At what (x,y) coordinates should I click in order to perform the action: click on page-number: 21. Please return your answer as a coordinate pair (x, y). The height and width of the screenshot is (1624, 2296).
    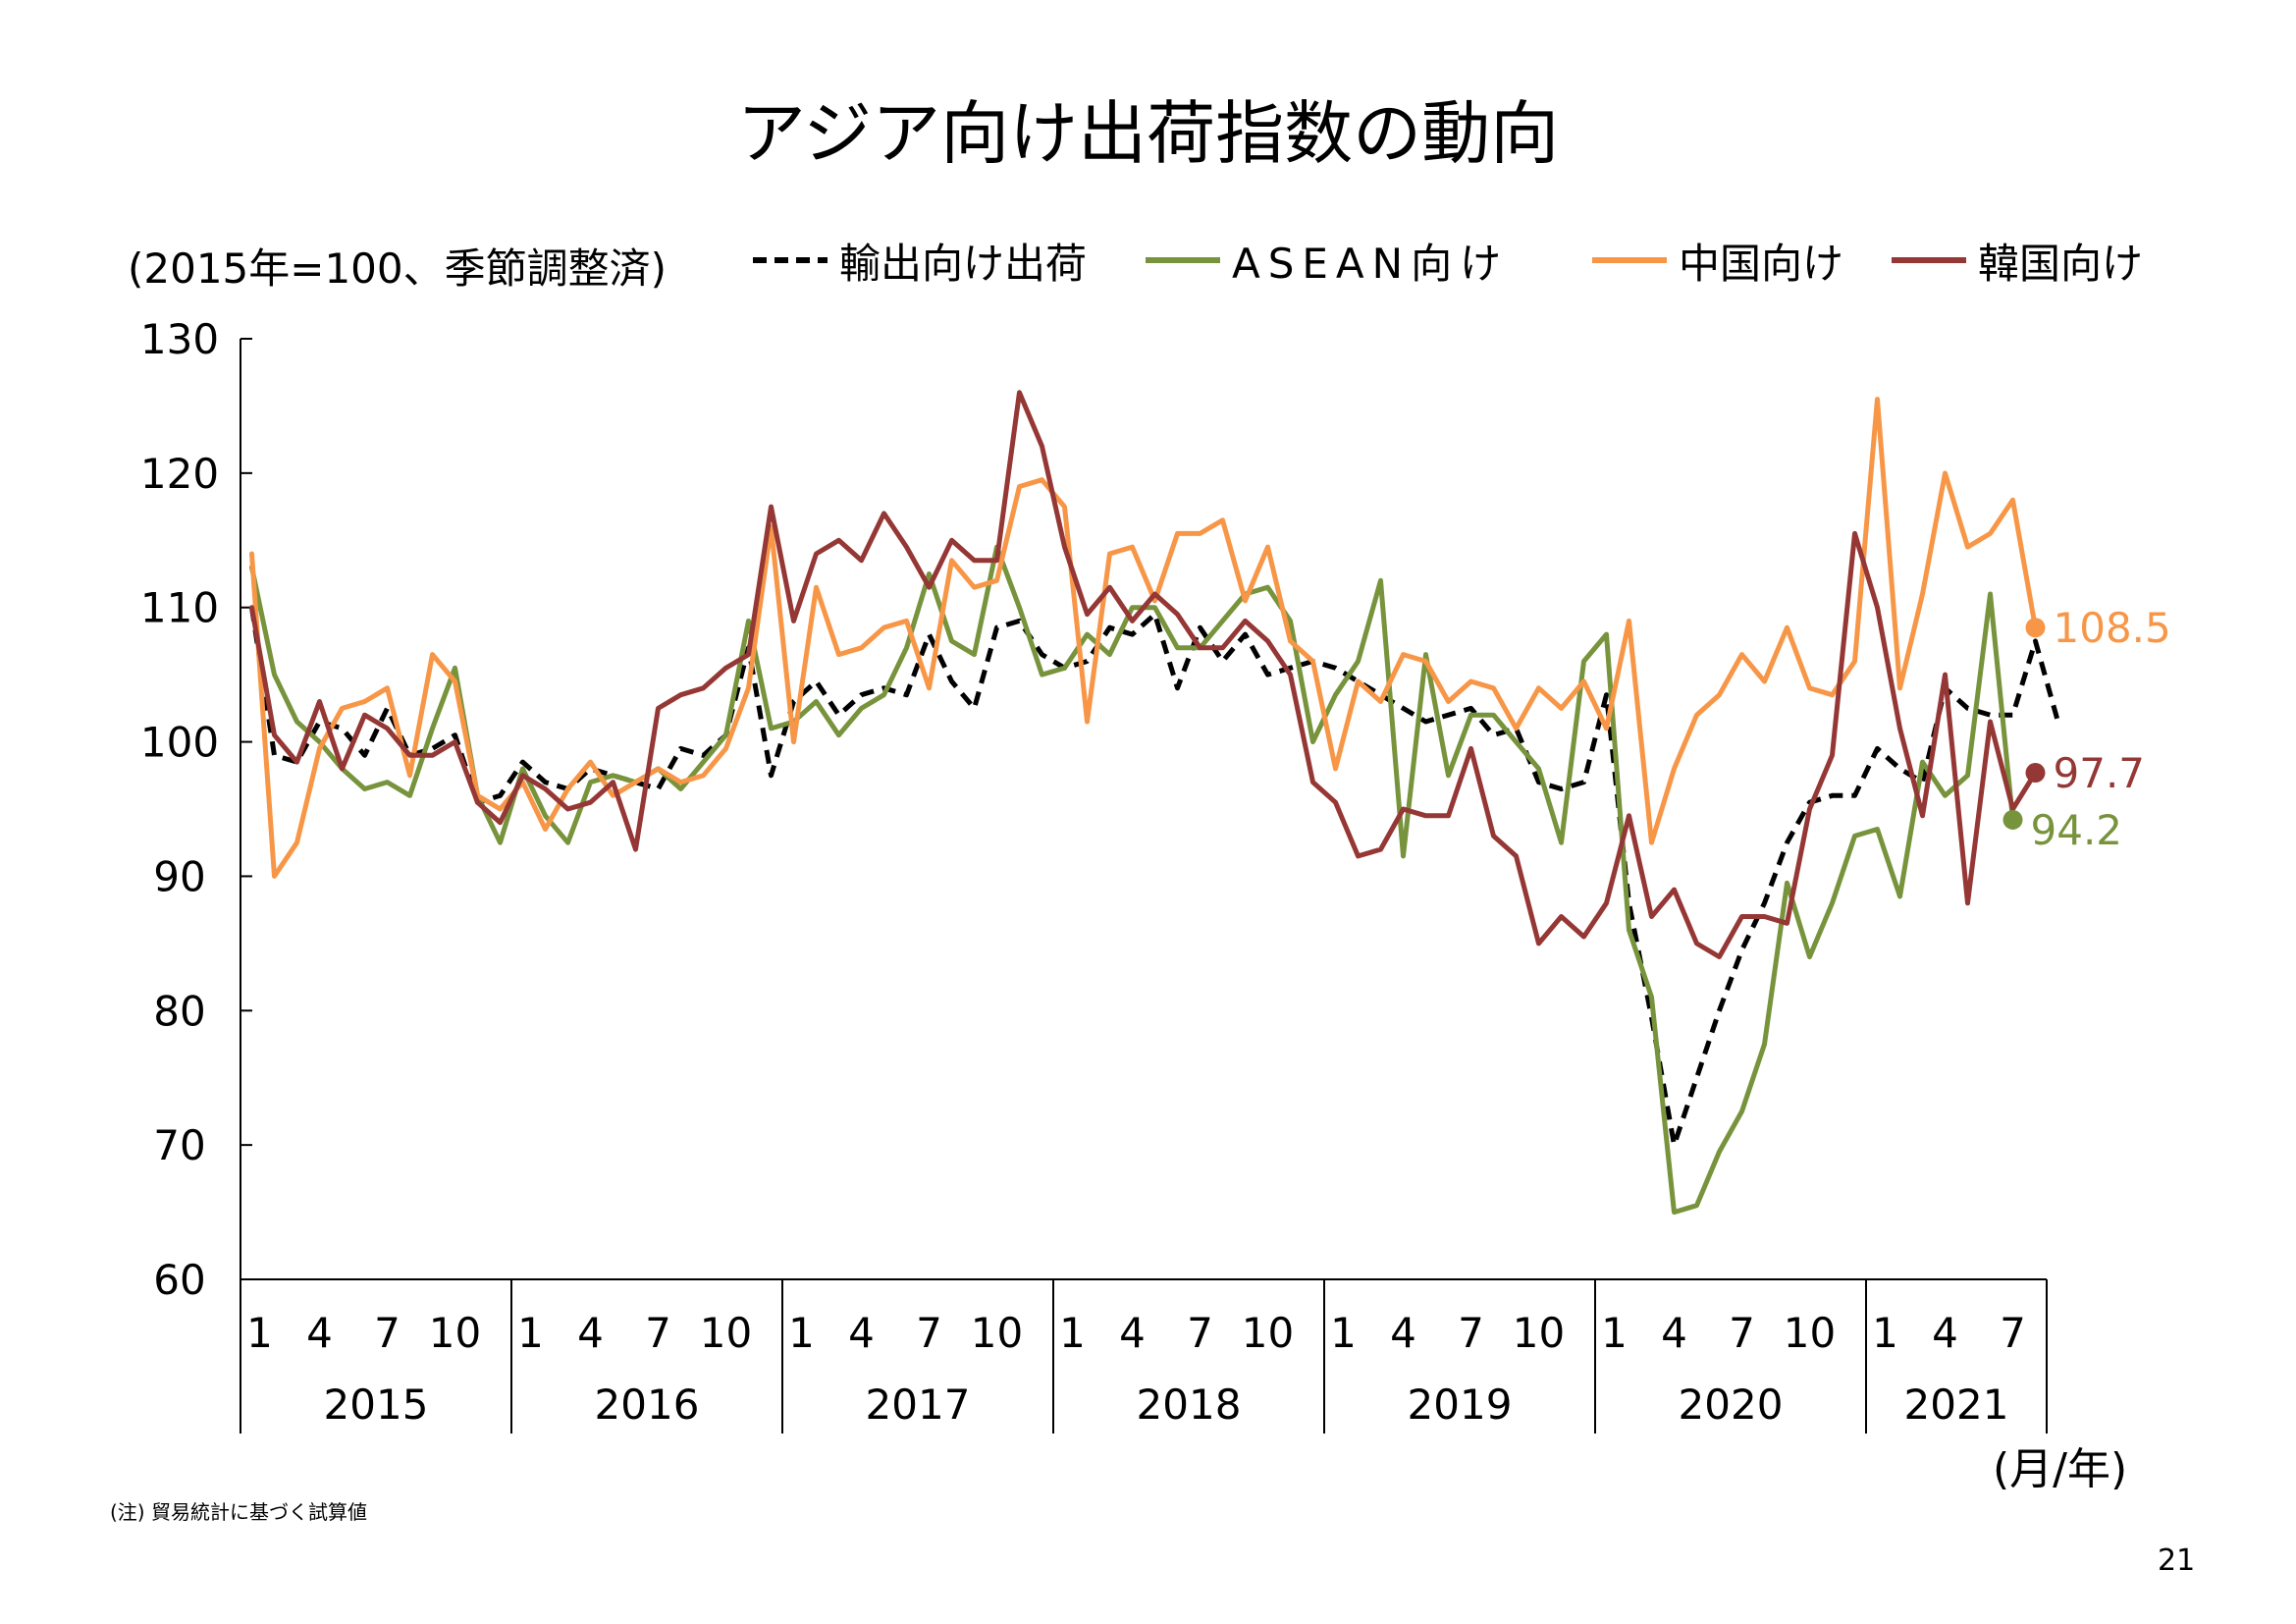
    Looking at the image, I should click on (2177, 1560).